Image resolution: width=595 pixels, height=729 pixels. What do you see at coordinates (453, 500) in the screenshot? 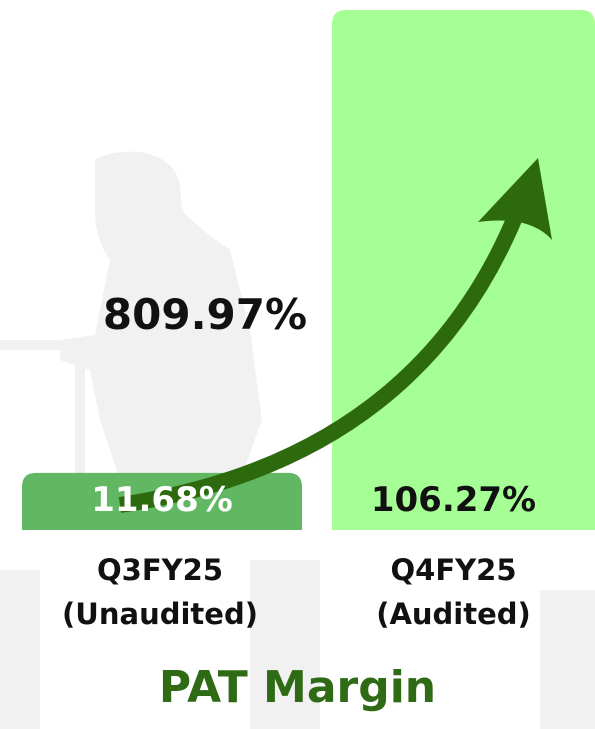
I see `value-label: 106.27%` at bounding box center [453, 500].